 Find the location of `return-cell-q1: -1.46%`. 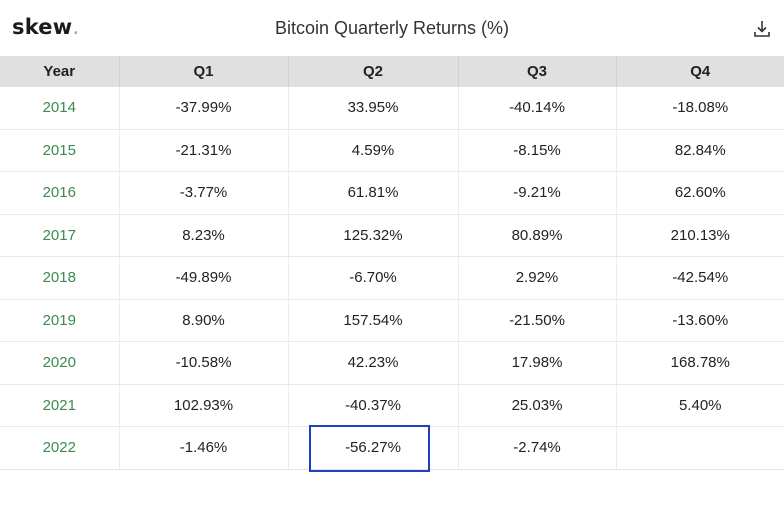

return-cell-q1: -1.46% is located at coordinates (203, 448).